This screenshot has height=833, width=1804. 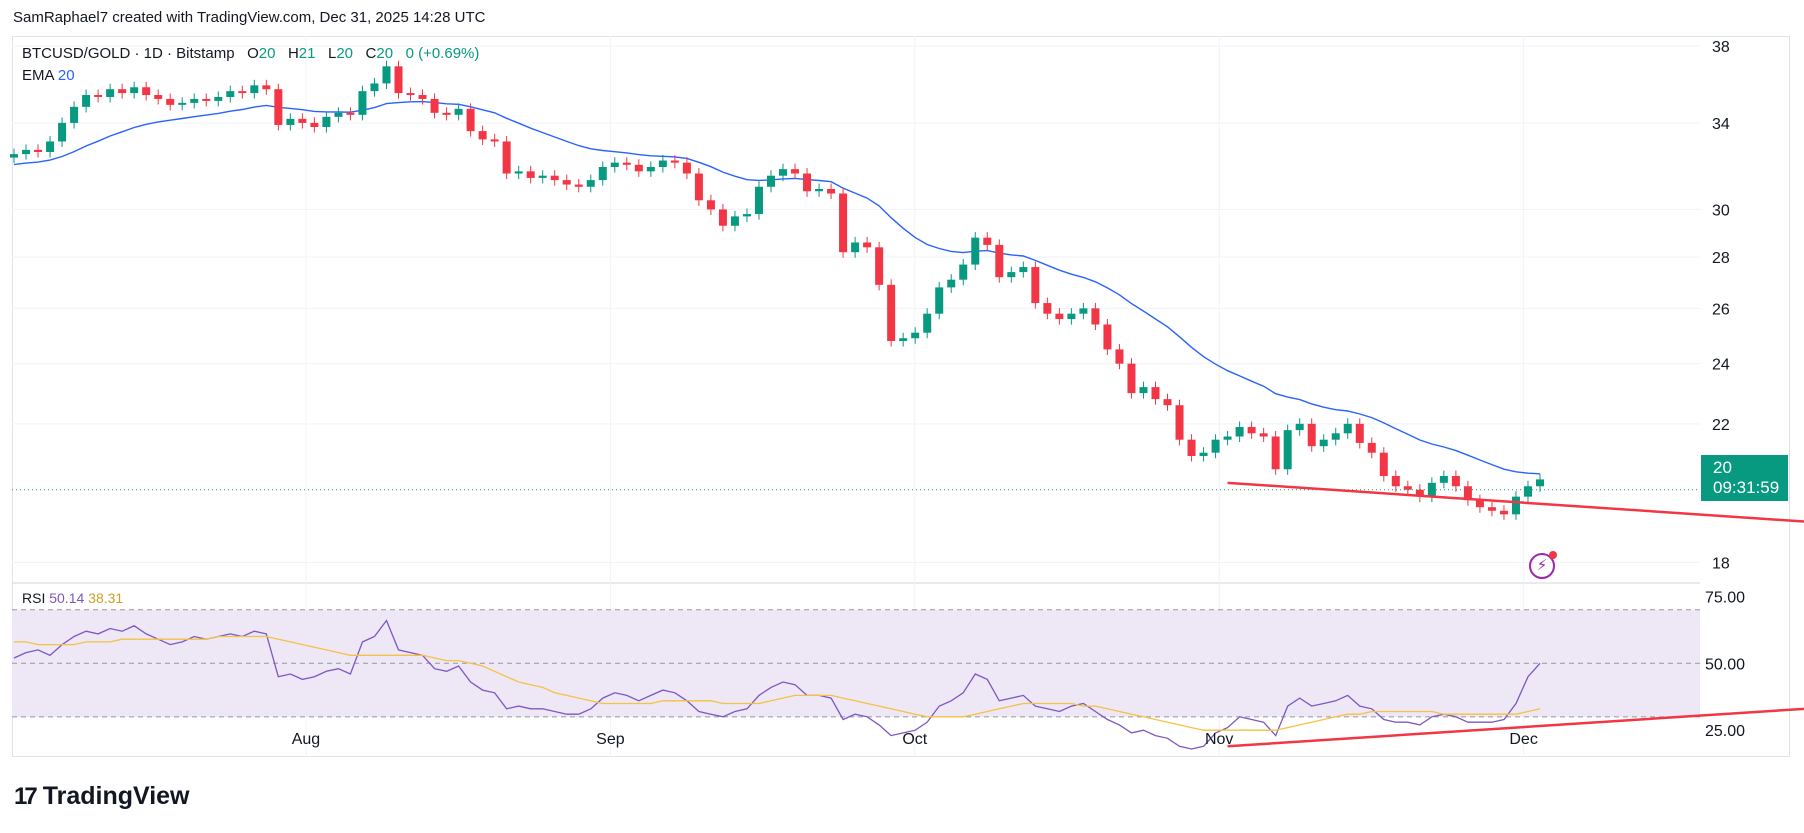 I want to click on last-price-value: 20, so click(x=1722, y=467).